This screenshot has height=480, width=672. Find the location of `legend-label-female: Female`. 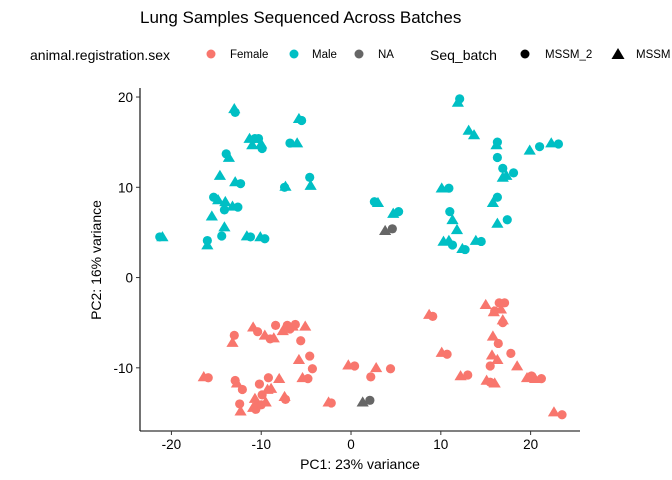

legend-label-female: Female is located at coordinates (249, 55).